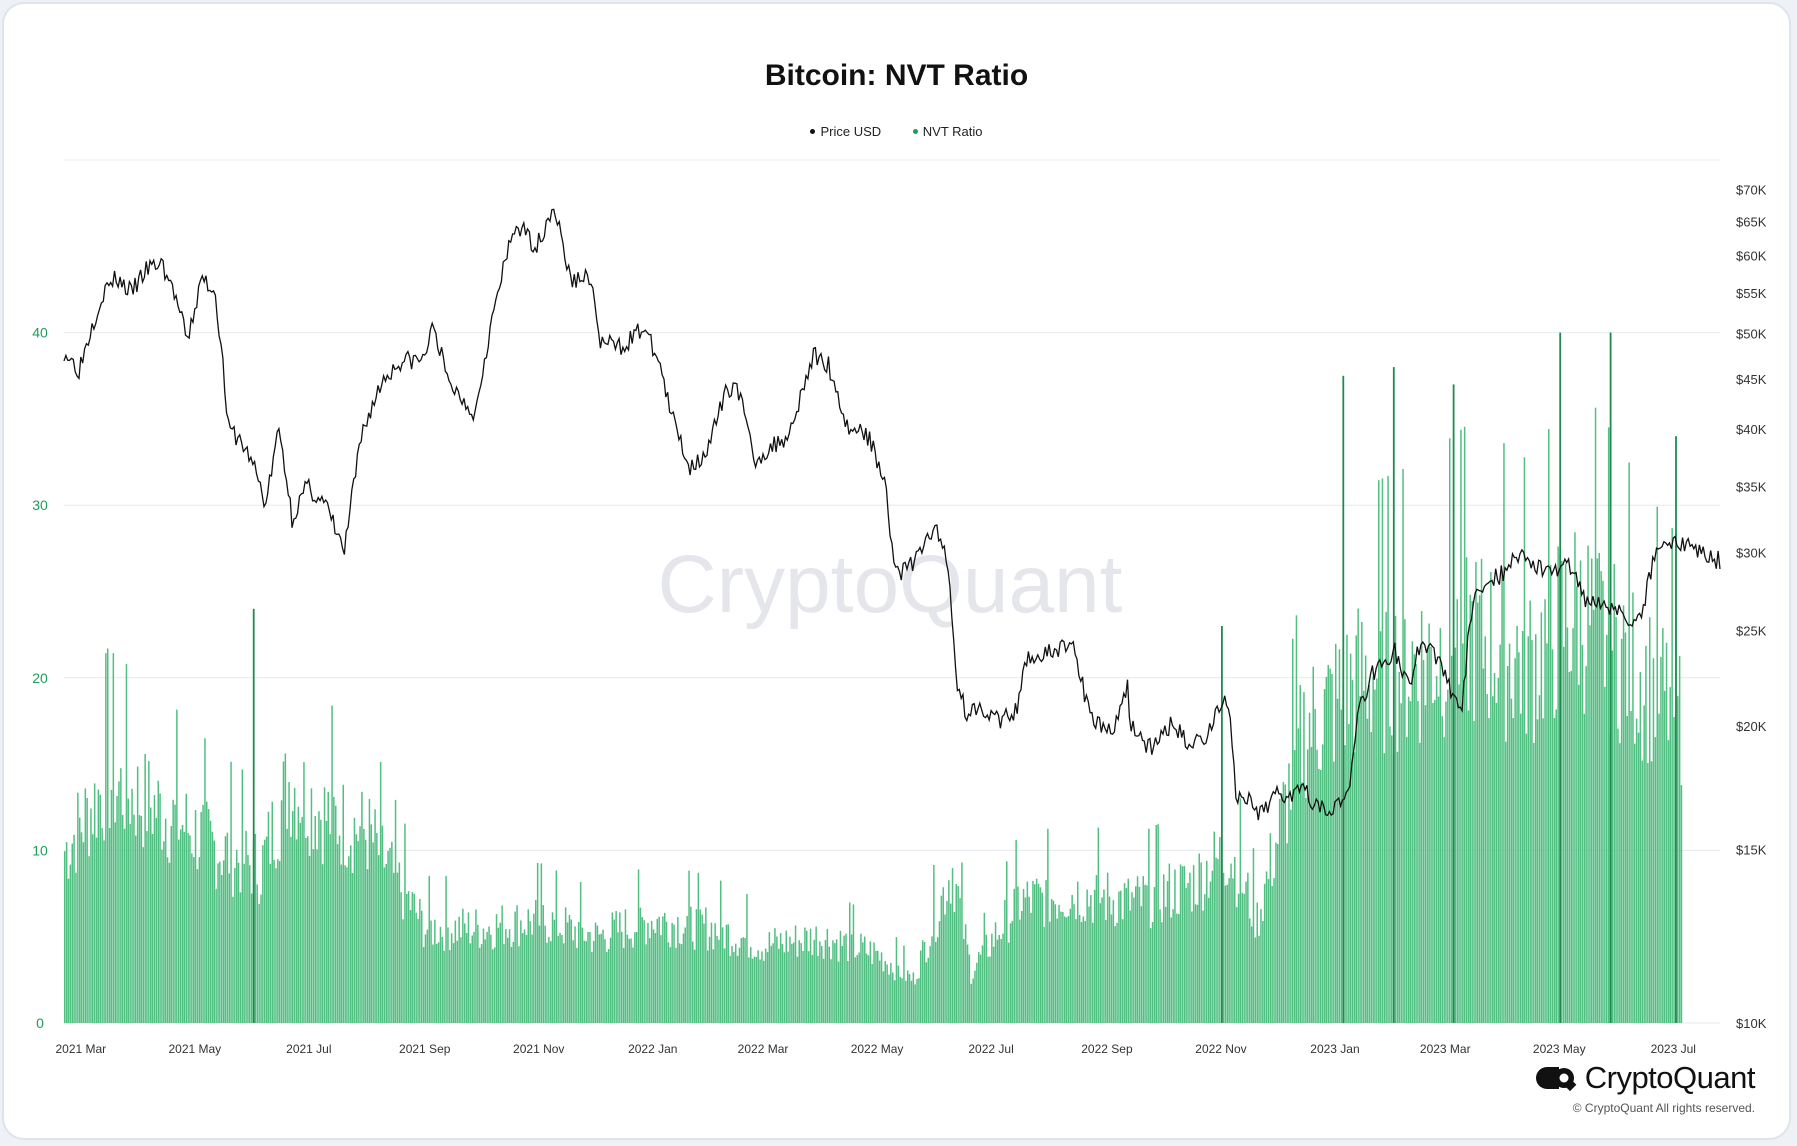  I want to click on legend-item-price: Price USD, so click(845, 131).